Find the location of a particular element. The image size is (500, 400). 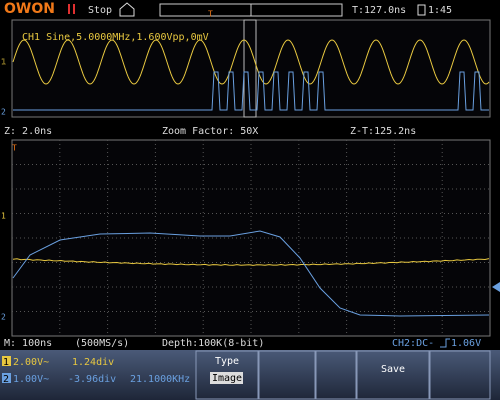

ch1-scale: 2.00V~ is located at coordinates (31, 362).